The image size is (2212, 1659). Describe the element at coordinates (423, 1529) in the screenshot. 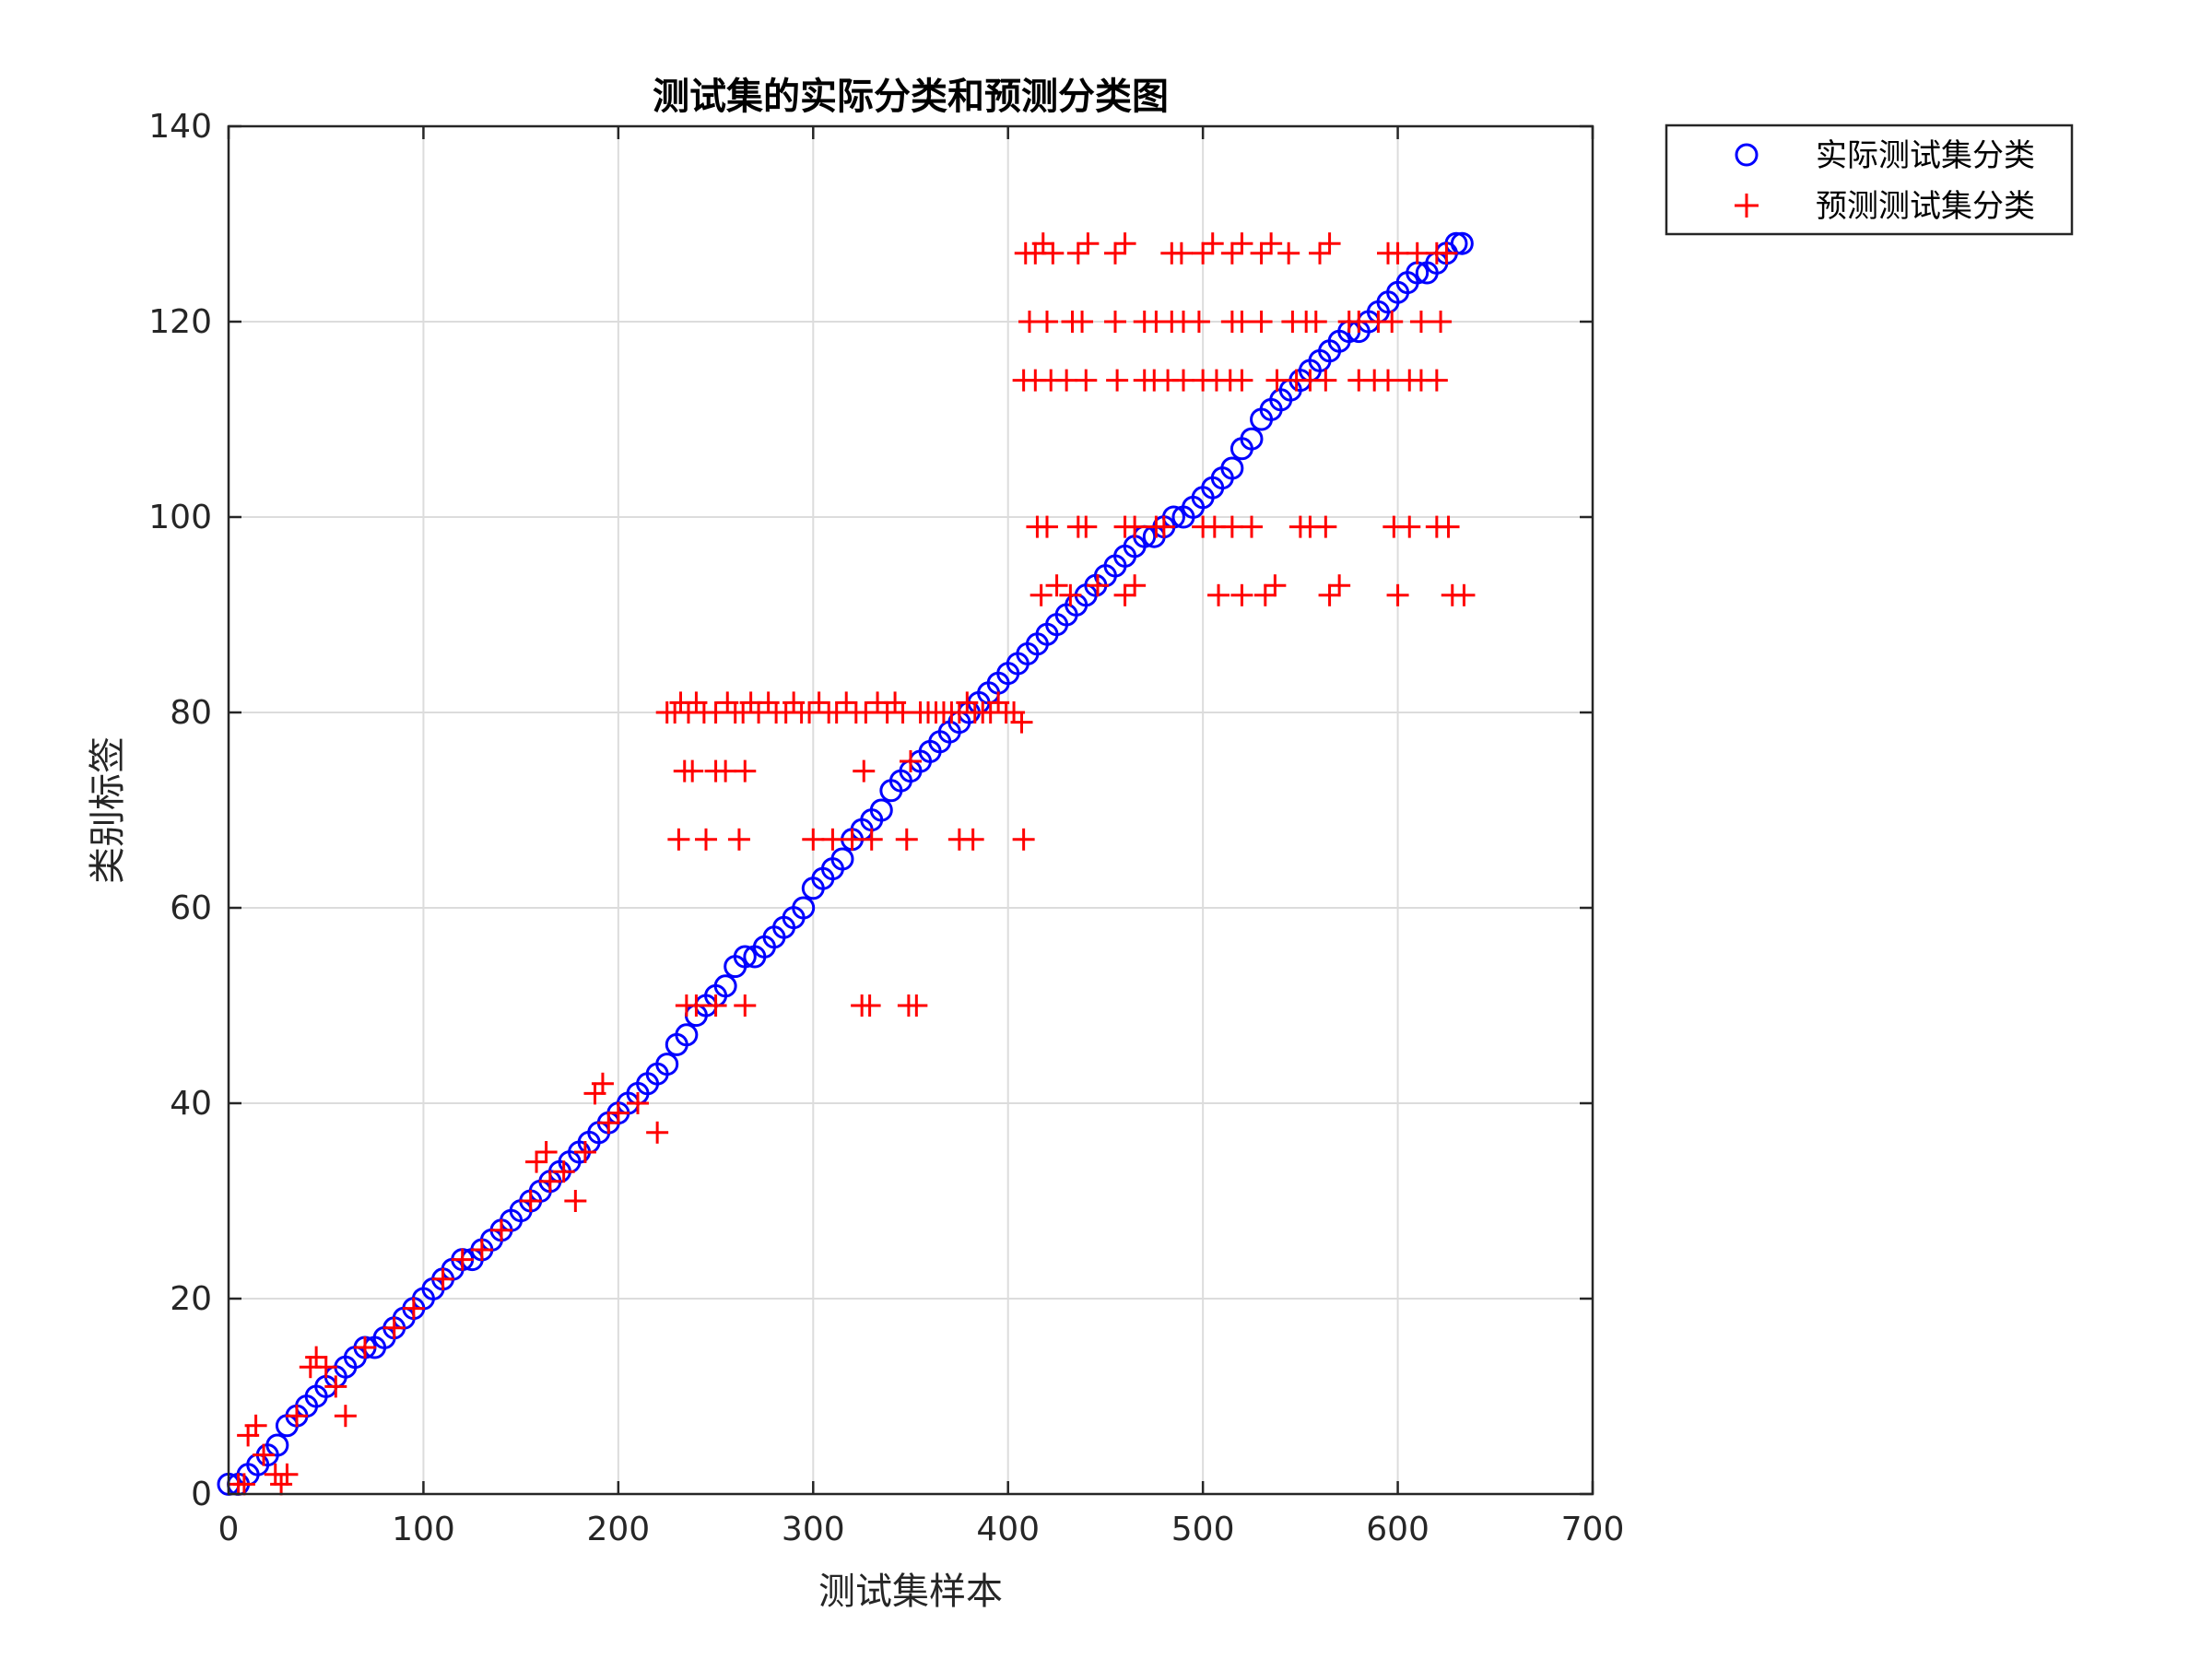

I see `x-tick-label: 100` at that location.